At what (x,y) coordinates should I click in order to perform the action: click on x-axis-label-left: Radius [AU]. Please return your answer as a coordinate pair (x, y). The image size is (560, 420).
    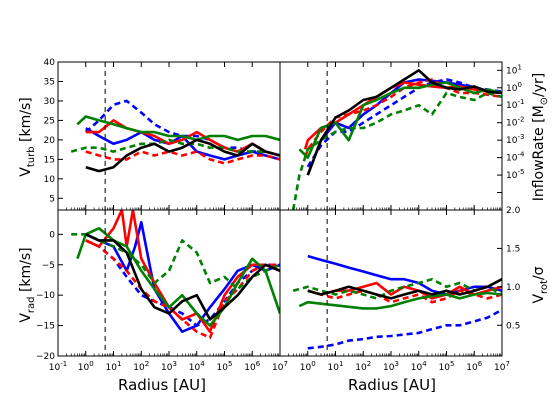
    Looking at the image, I should click on (162, 385).